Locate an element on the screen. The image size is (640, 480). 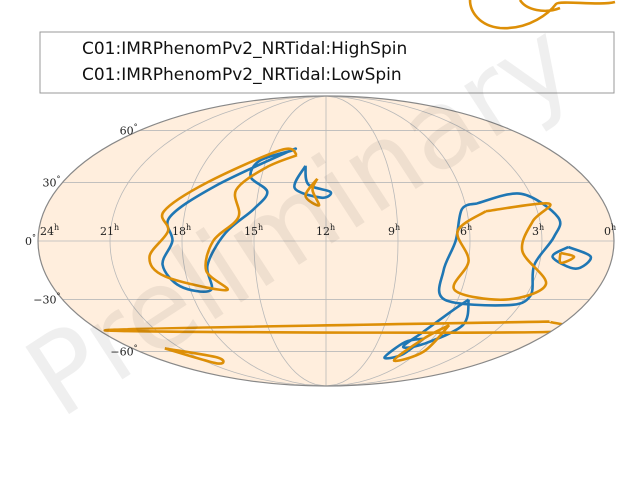
ra-tick-label: 9h is located at coordinates (394, 230).